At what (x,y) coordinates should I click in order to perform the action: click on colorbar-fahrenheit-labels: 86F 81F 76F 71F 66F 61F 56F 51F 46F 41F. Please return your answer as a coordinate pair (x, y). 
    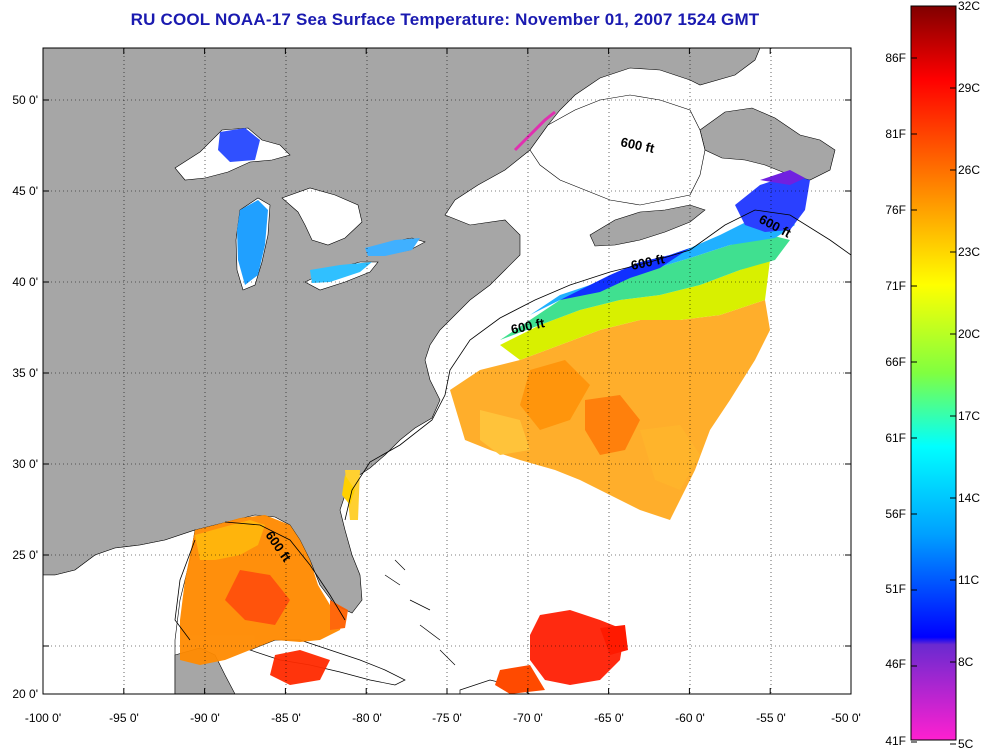
    Looking at the image, I should click on (895, 399).